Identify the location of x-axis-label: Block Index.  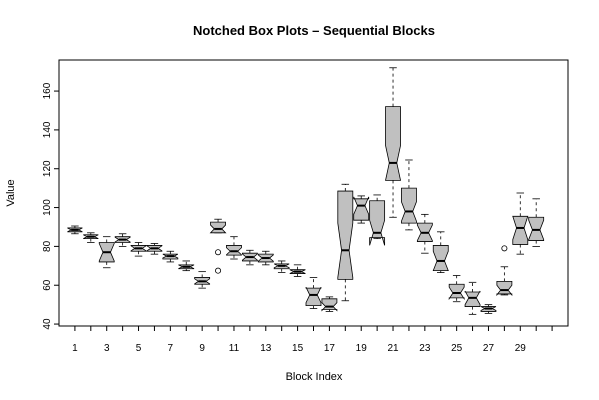
(314, 377).